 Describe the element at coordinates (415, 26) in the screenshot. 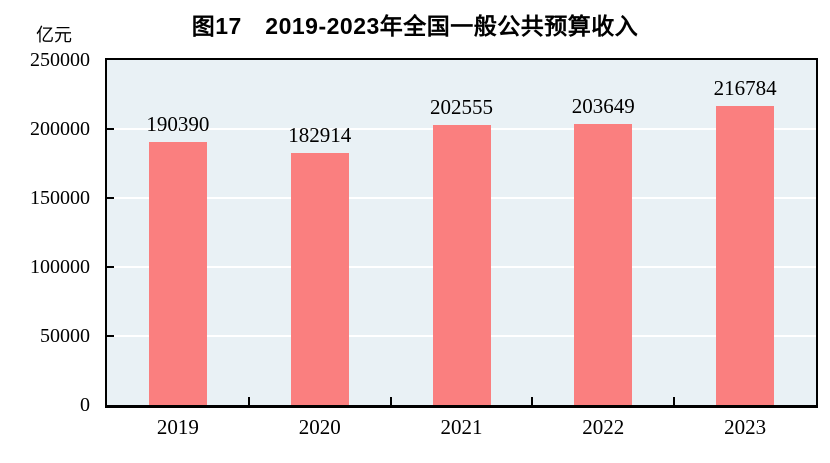

I see `chart-title: 图17 2019-2023年全国一般公共预算收入` at that location.